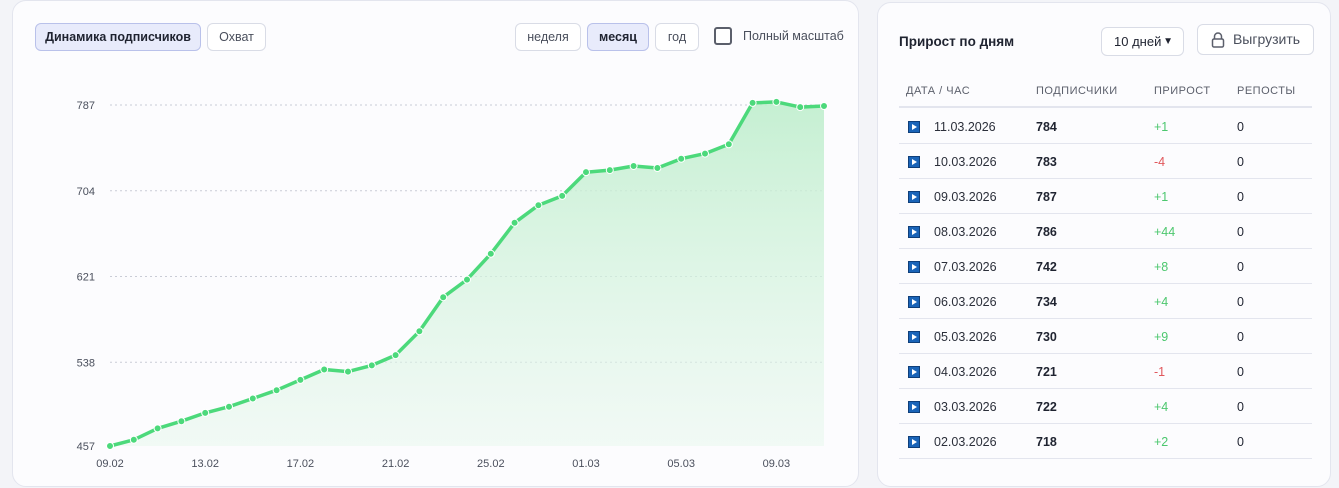  I want to click on table-row: 04.03.2026 721 -1 0, so click(1105, 371).